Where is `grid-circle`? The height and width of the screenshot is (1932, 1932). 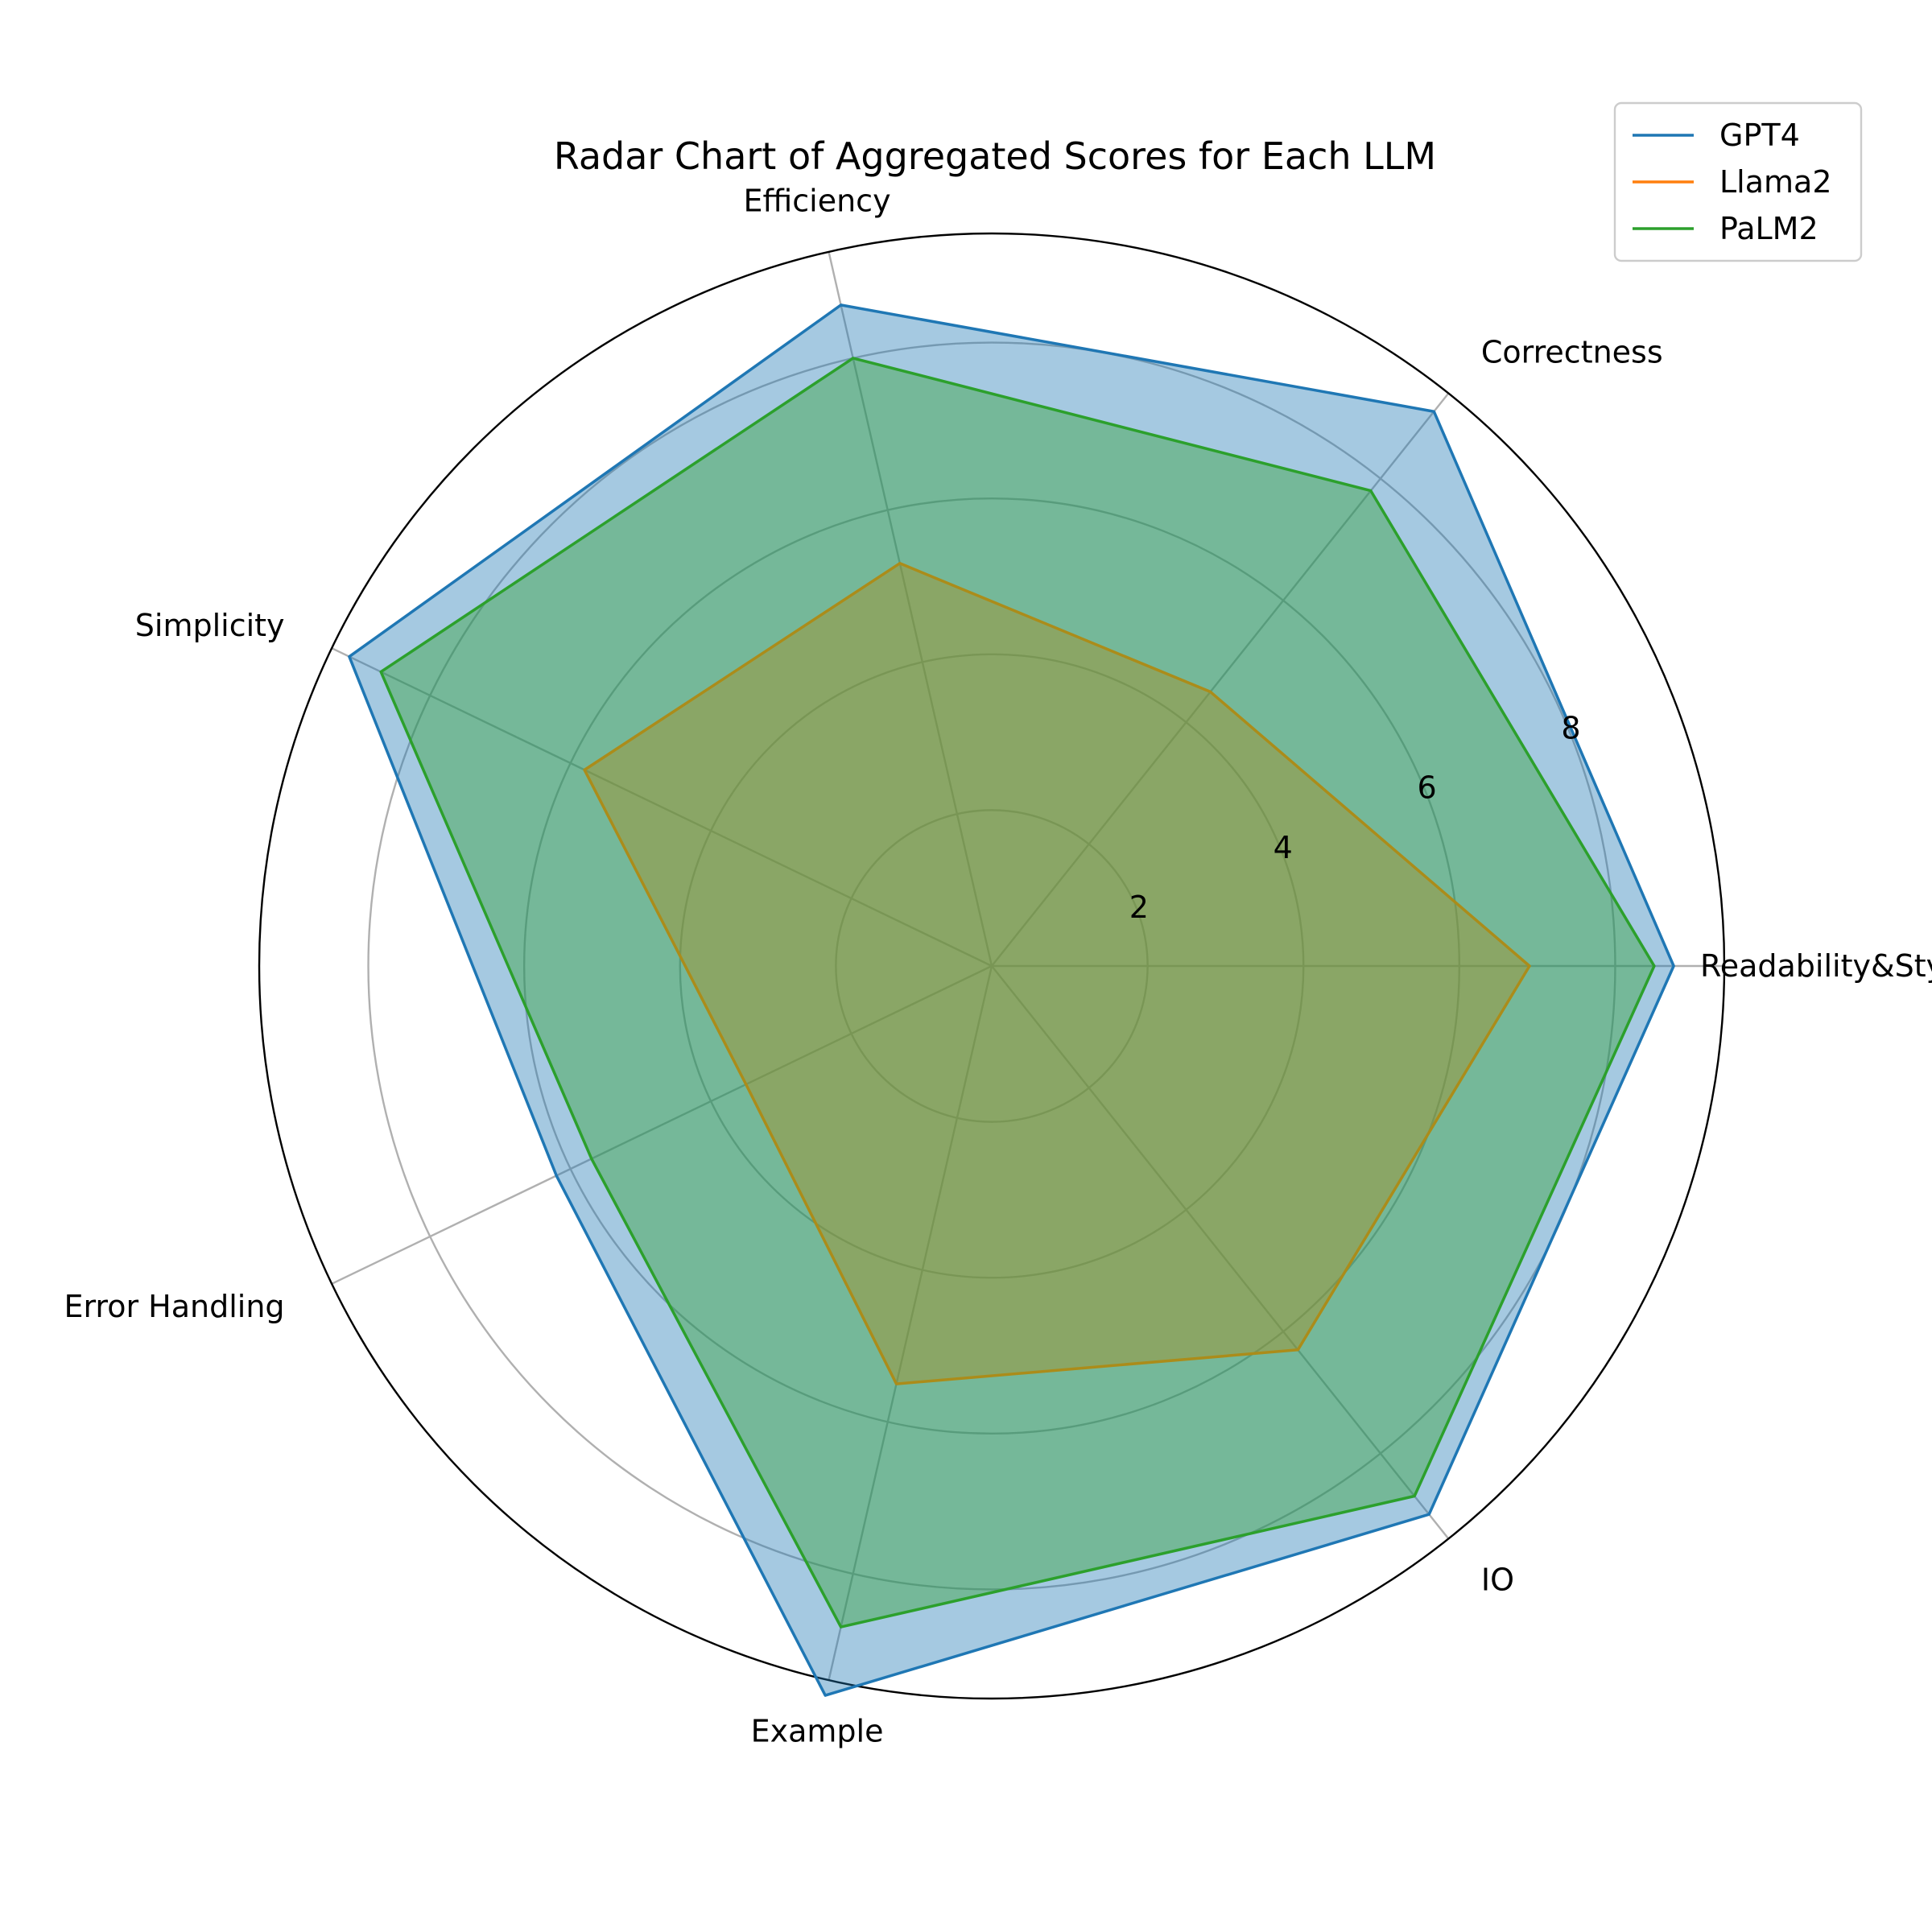 grid-circle is located at coordinates (992, 966).